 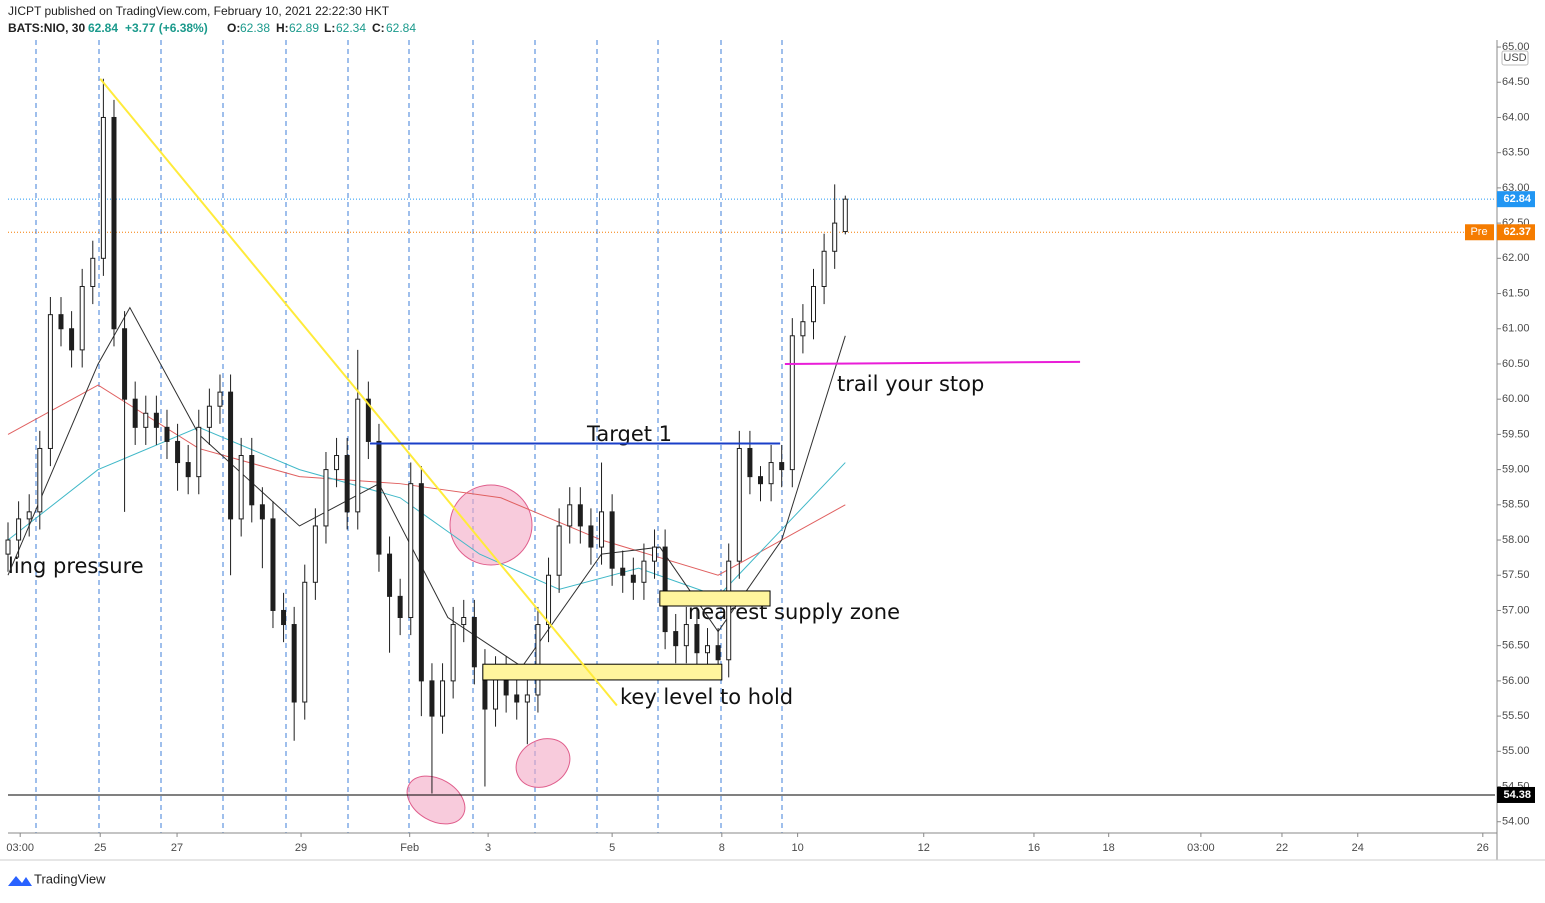 I want to click on key-text: key level to hold, so click(x=706, y=697).